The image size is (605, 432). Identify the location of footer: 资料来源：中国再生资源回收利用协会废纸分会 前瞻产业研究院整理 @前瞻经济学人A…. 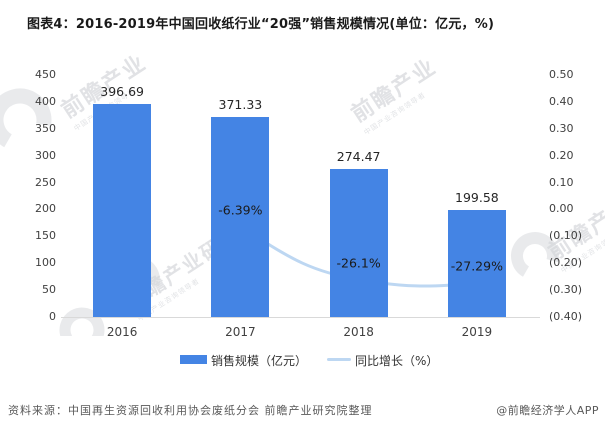
(302, 410).